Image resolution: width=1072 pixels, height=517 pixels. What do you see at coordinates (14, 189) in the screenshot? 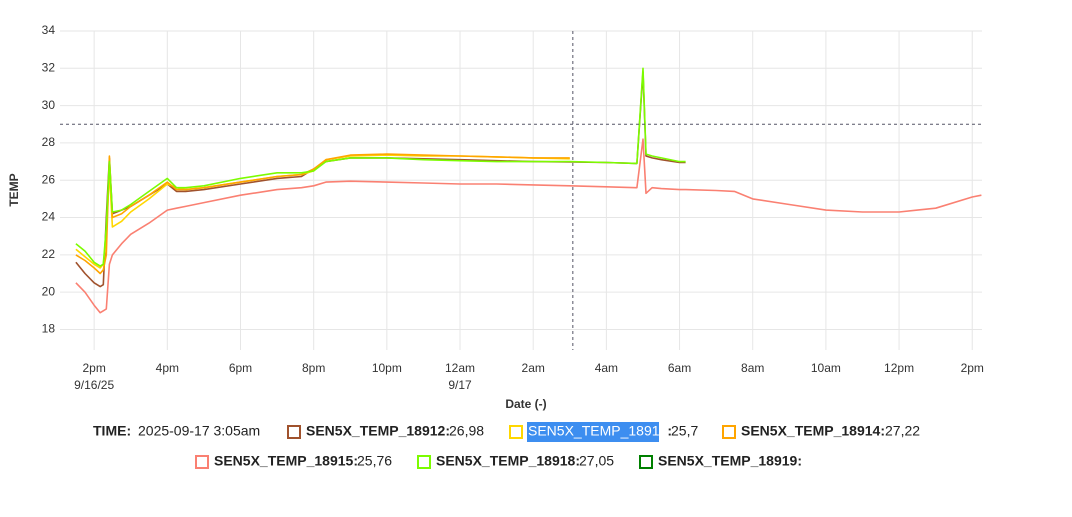
I see `y-axis-label: TEMP` at bounding box center [14, 189].